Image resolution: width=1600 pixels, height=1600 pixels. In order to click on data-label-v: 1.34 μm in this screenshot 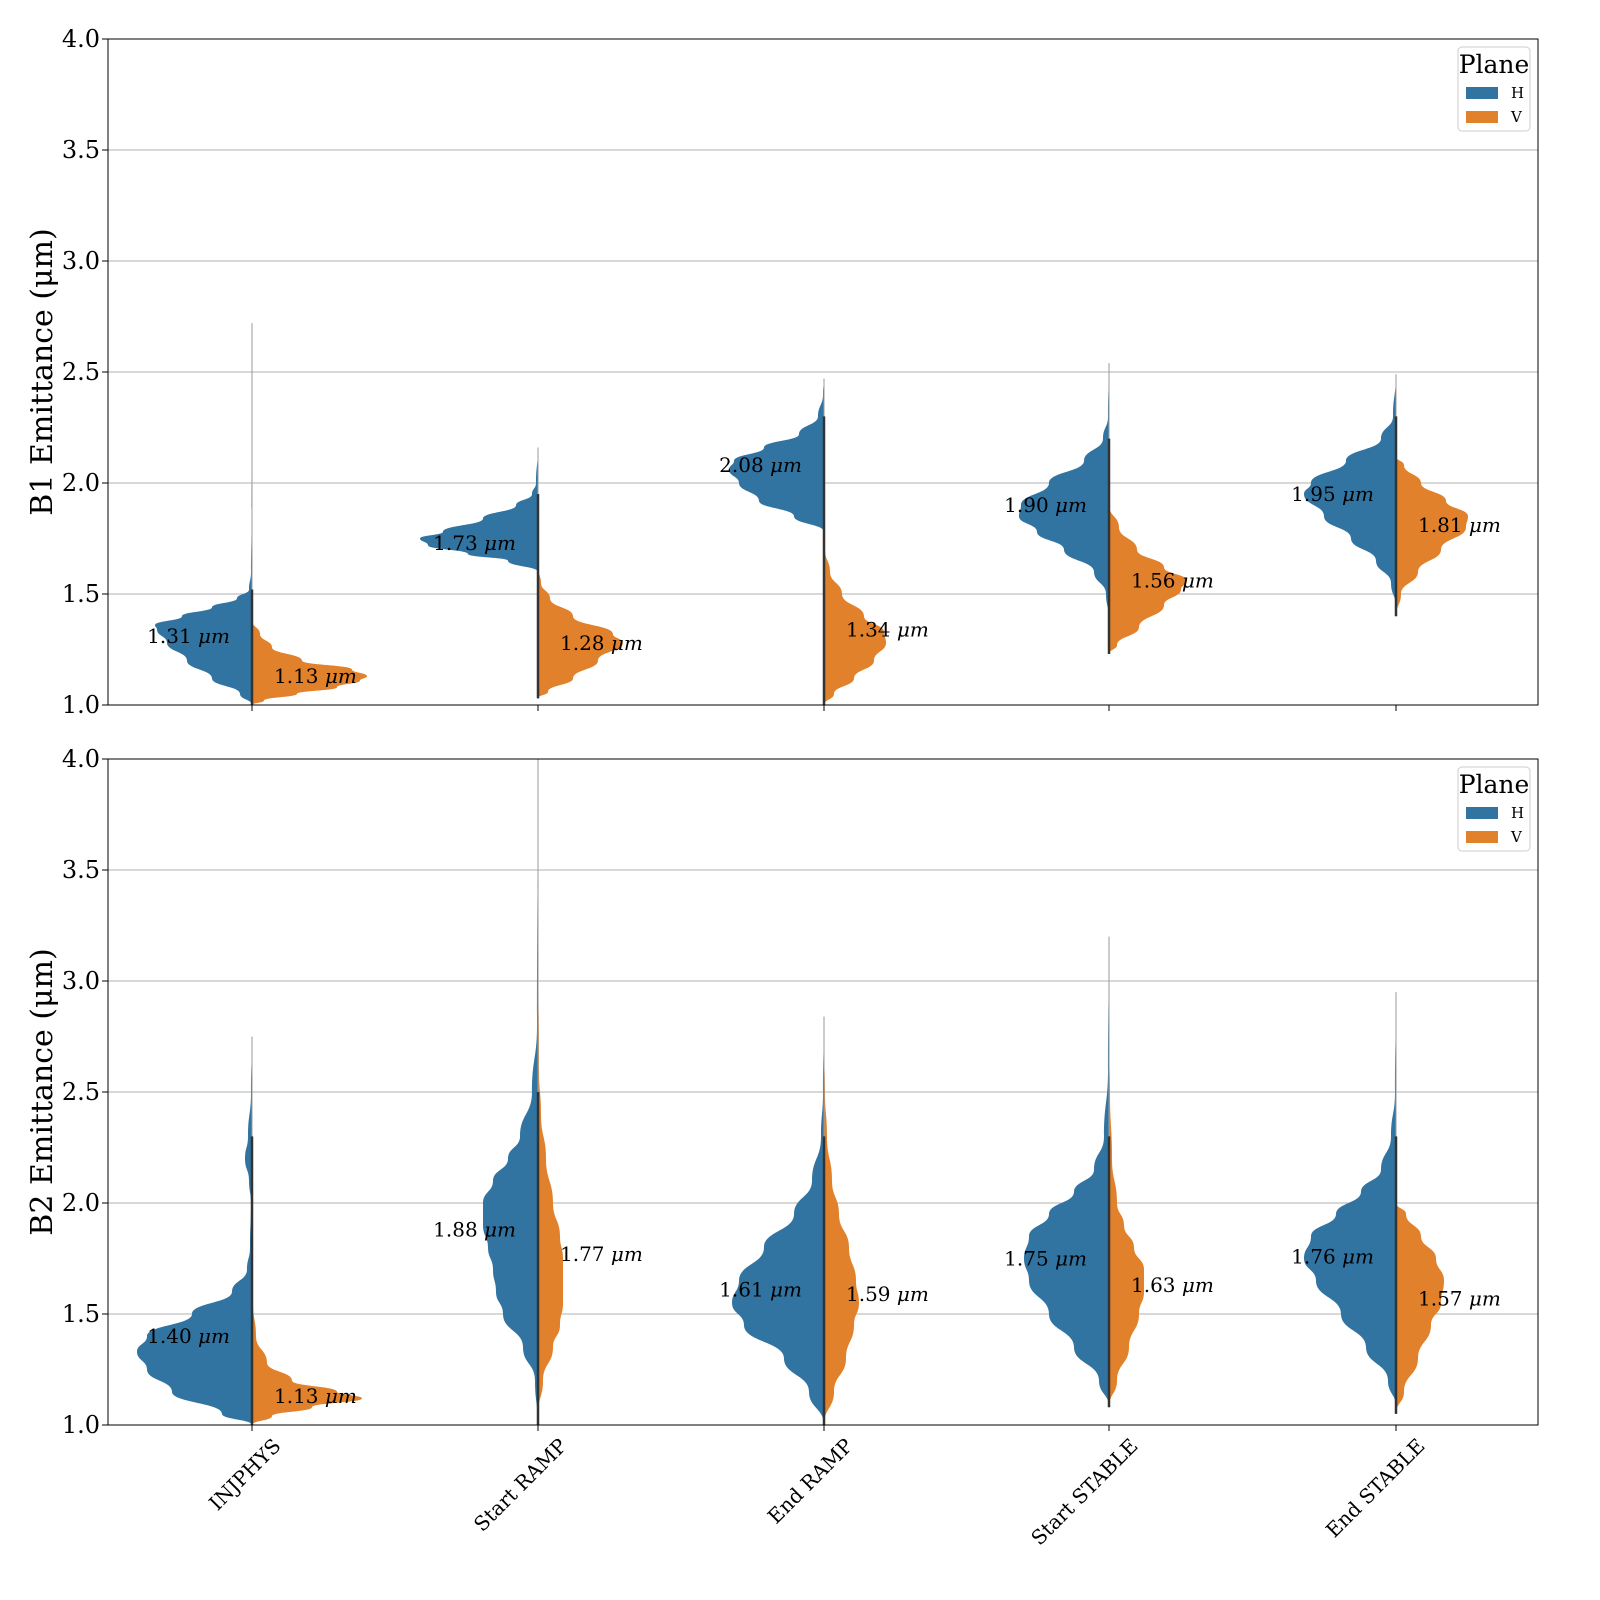, I will do `click(887, 630)`.